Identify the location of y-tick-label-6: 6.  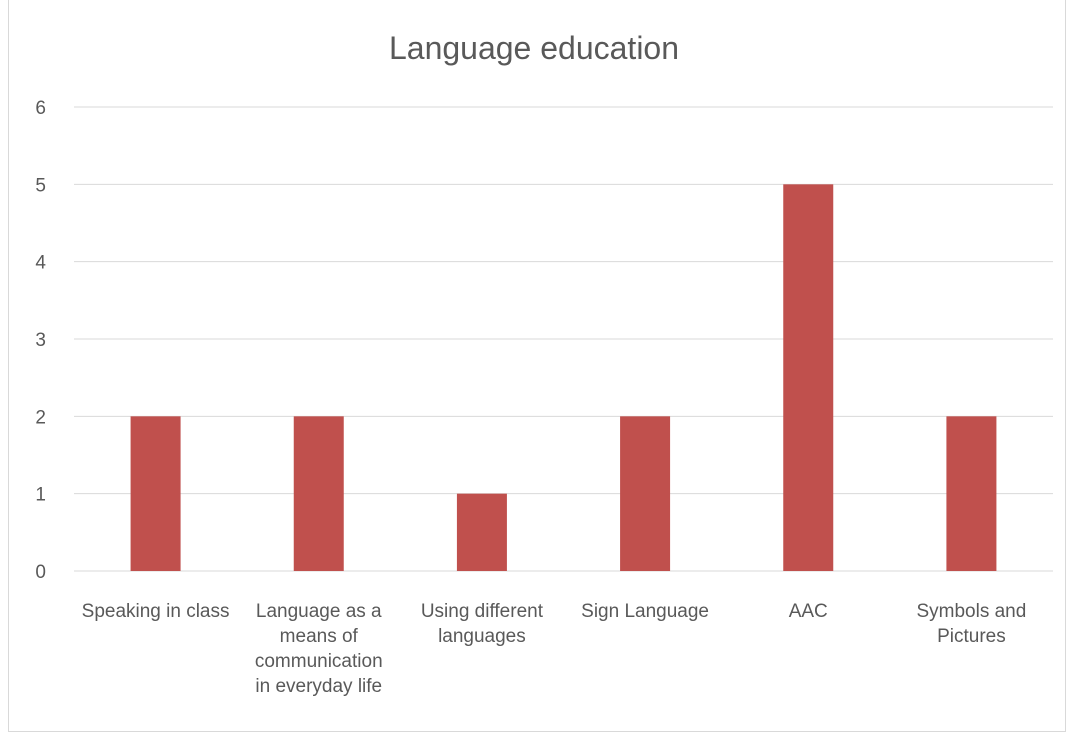
(40, 108).